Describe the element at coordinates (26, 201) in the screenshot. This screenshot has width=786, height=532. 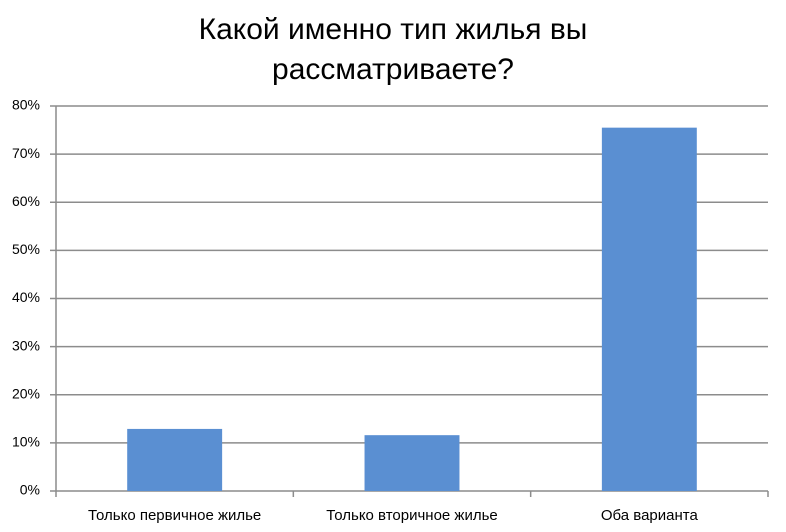
I see `y-tick-label: 60%` at that location.